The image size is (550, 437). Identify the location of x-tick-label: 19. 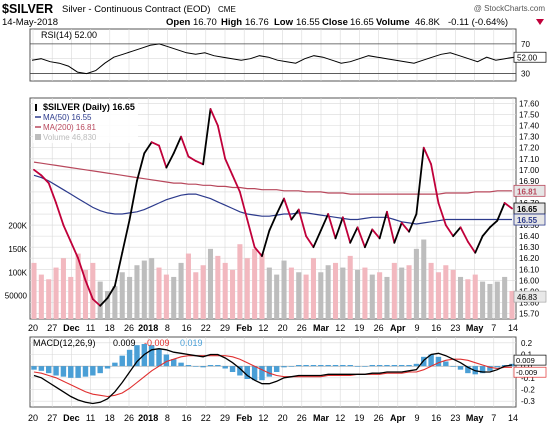
(359, 418).